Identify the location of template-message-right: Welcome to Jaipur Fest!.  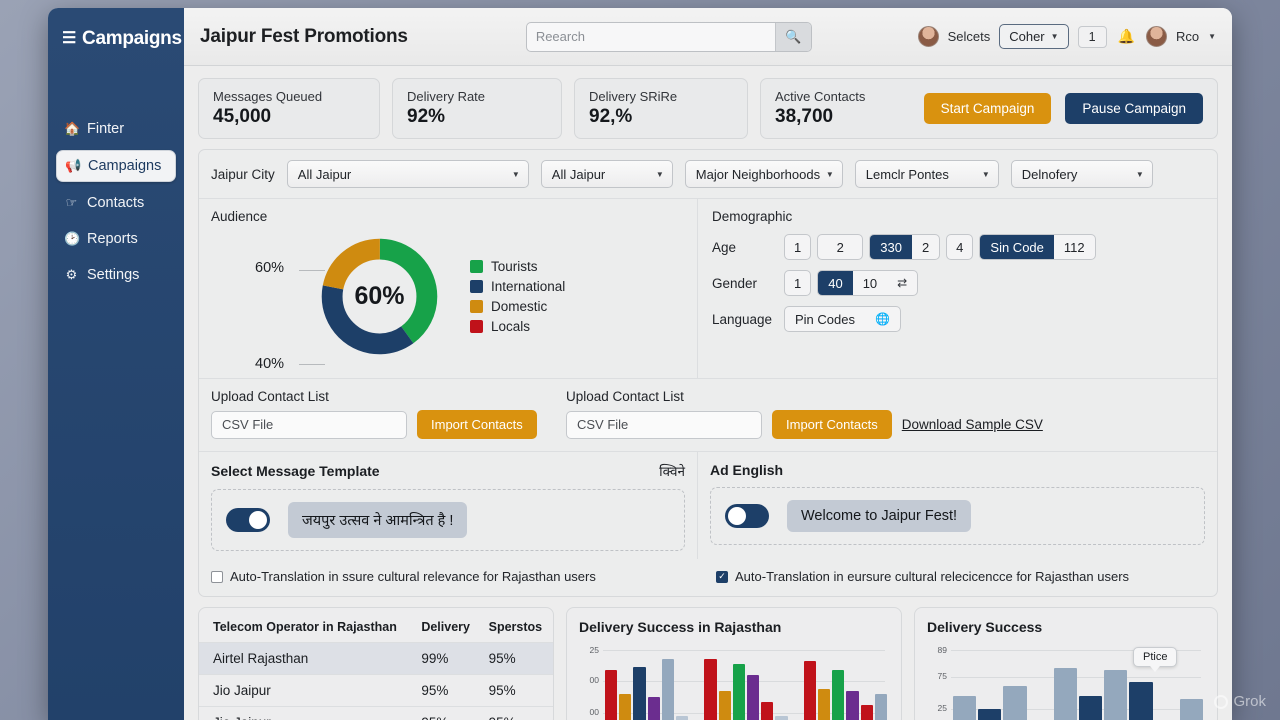
(879, 516).